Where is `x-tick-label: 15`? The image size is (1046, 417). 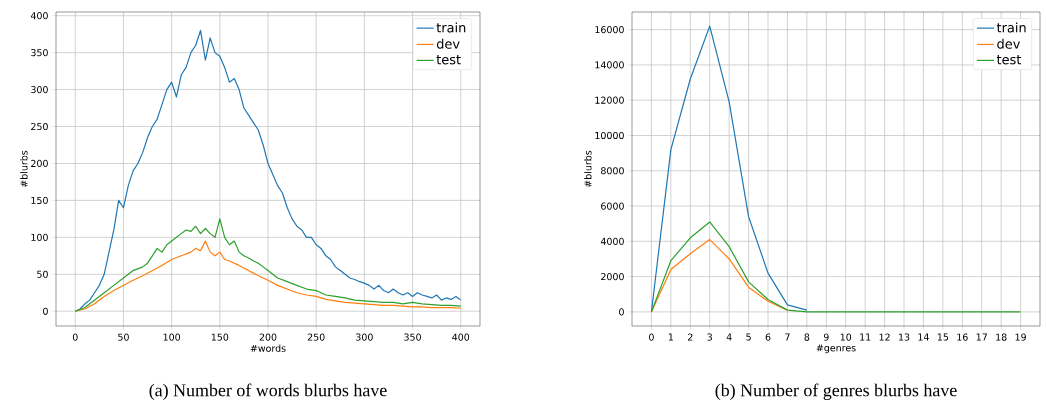
x-tick-label: 15 is located at coordinates (943, 337).